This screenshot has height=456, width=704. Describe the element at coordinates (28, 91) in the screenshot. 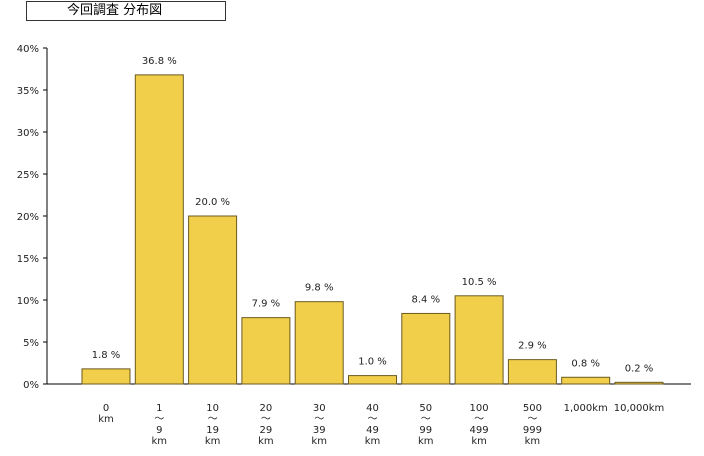

I see `y-tick-label: 35%` at that location.